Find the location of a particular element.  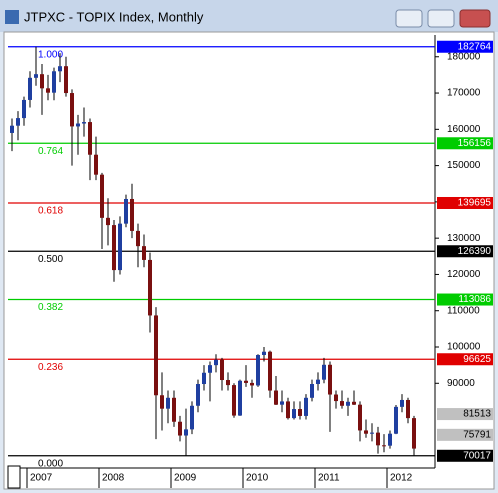

x-tick-label: 2011 is located at coordinates (329, 478).